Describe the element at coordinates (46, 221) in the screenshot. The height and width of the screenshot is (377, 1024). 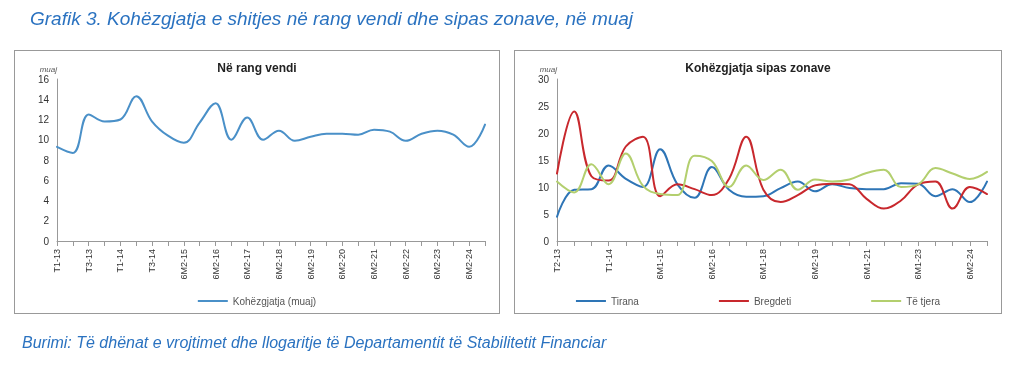
I see `y-tick-label: 2` at that location.